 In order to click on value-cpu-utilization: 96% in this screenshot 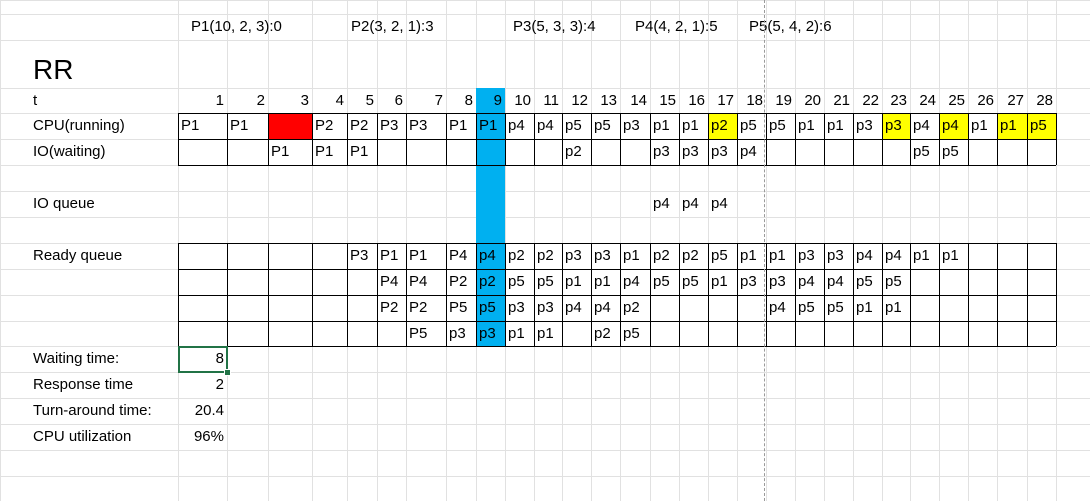, I will do `click(208, 436)`.